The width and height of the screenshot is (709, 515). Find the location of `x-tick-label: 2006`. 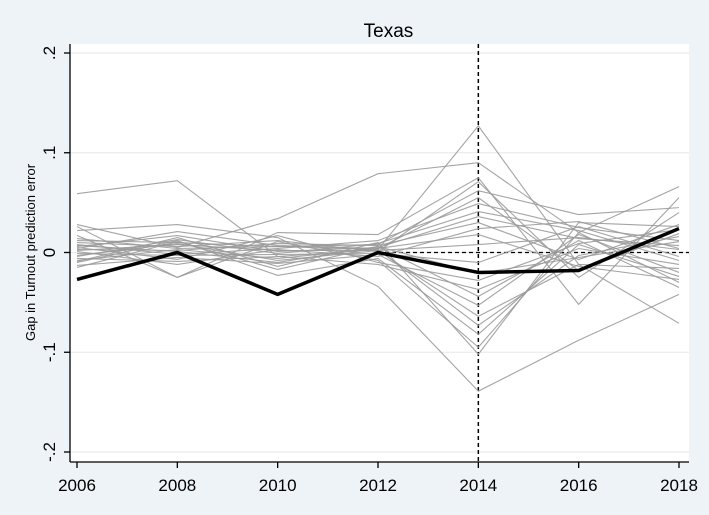

x-tick-label: 2006 is located at coordinates (77, 485).